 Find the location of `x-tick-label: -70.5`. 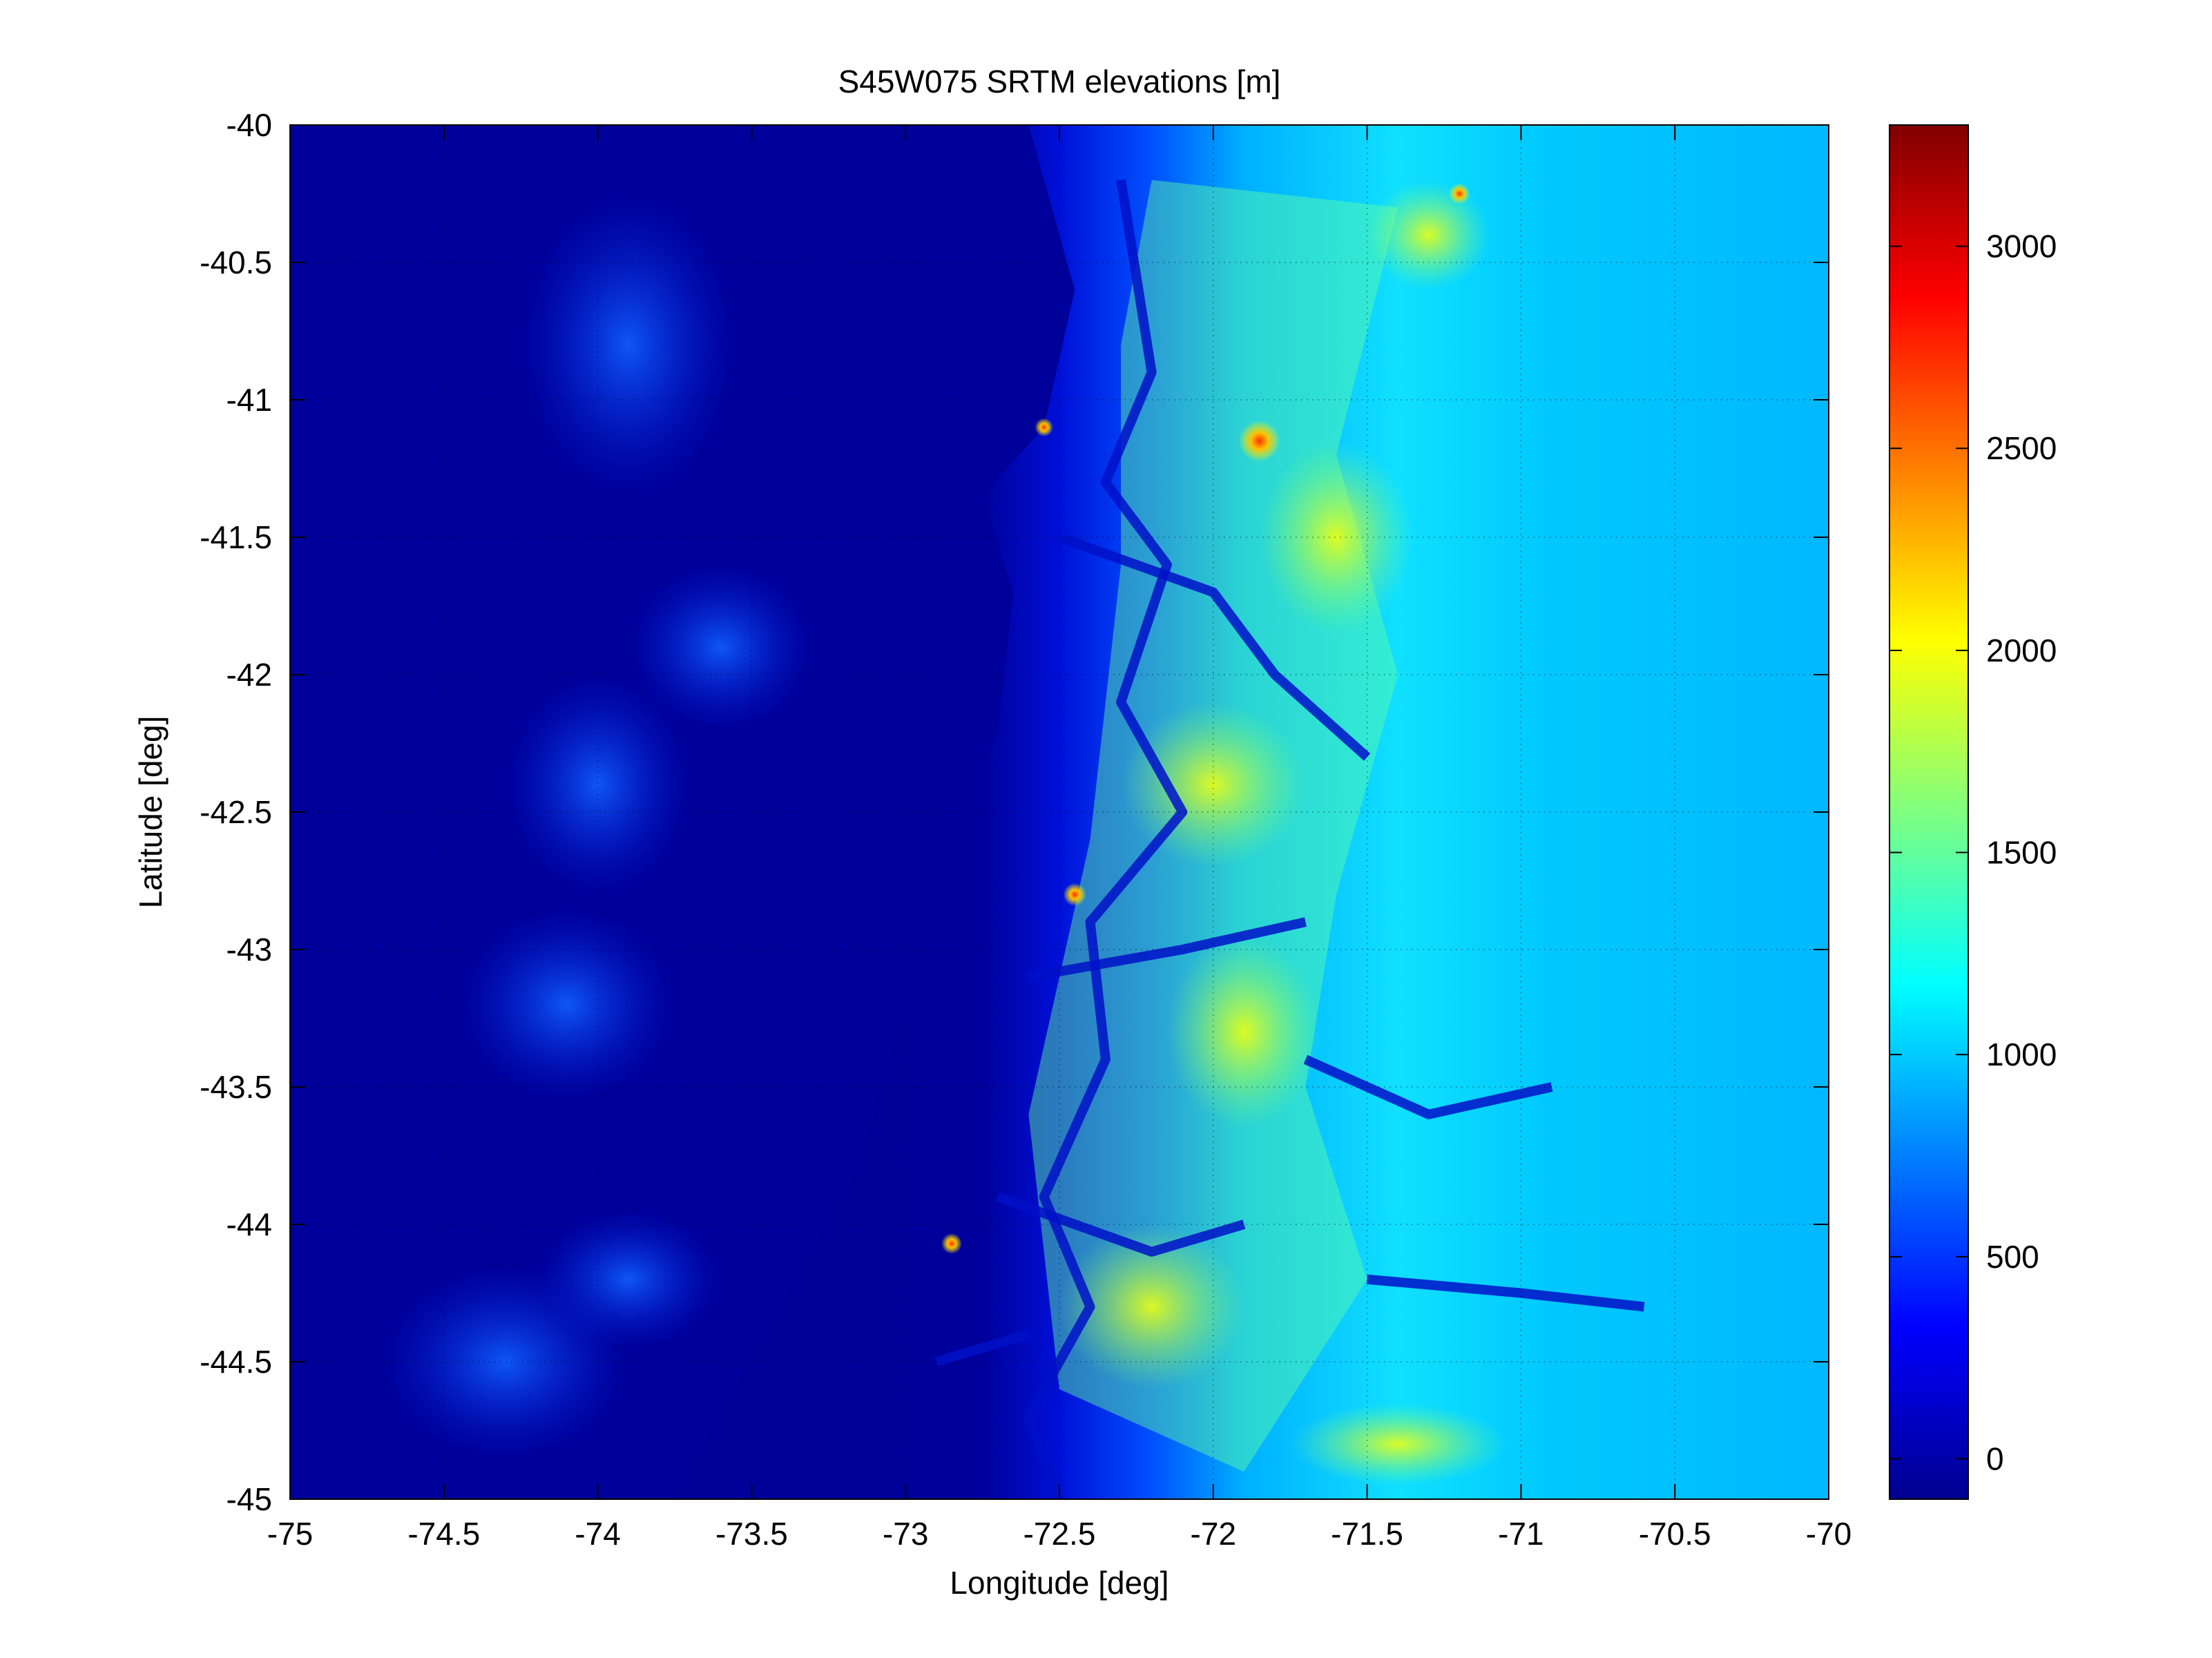

x-tick-label: -70.5 is located at coordinates (1675, 1534).